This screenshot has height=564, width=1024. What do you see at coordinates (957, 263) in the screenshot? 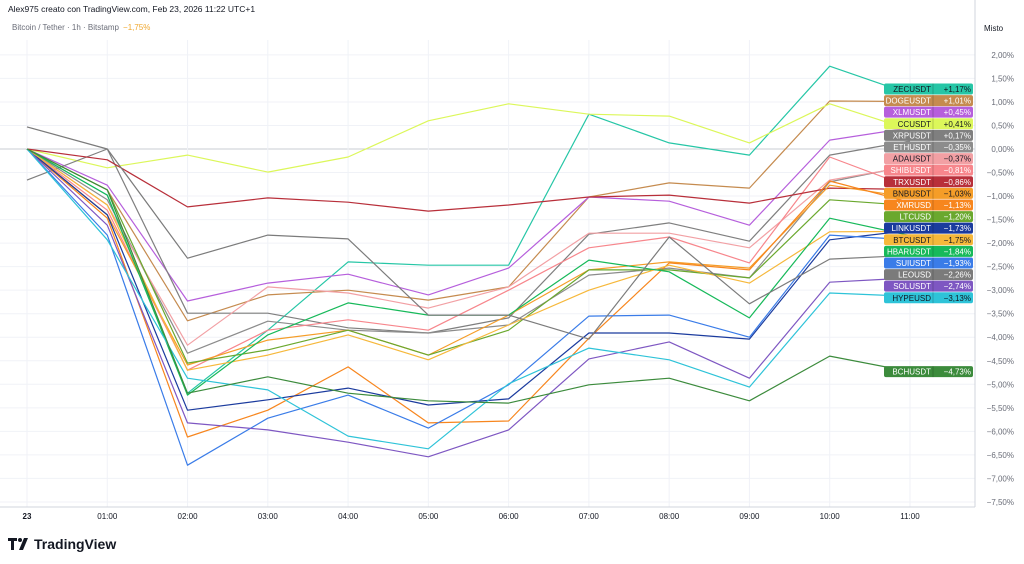
I see `badge-change: −1,93%` at bounding box center [957, 263].